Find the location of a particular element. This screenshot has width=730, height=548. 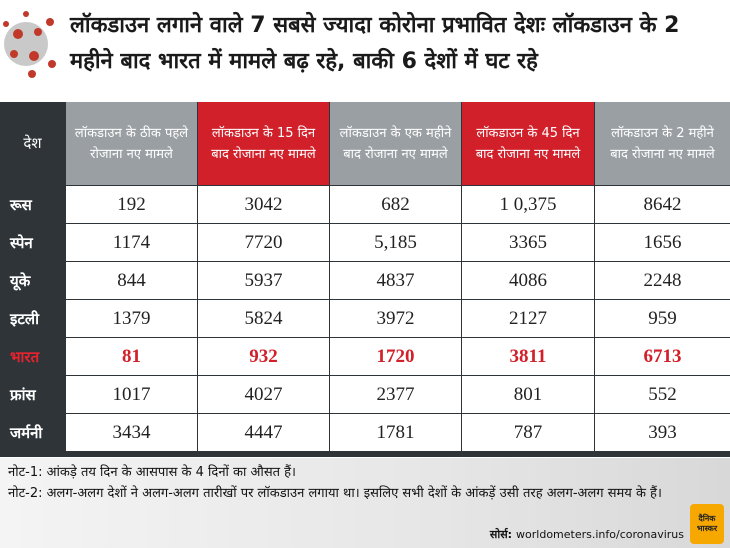

table-cell: 1017 is located at coordinates (131, 394).